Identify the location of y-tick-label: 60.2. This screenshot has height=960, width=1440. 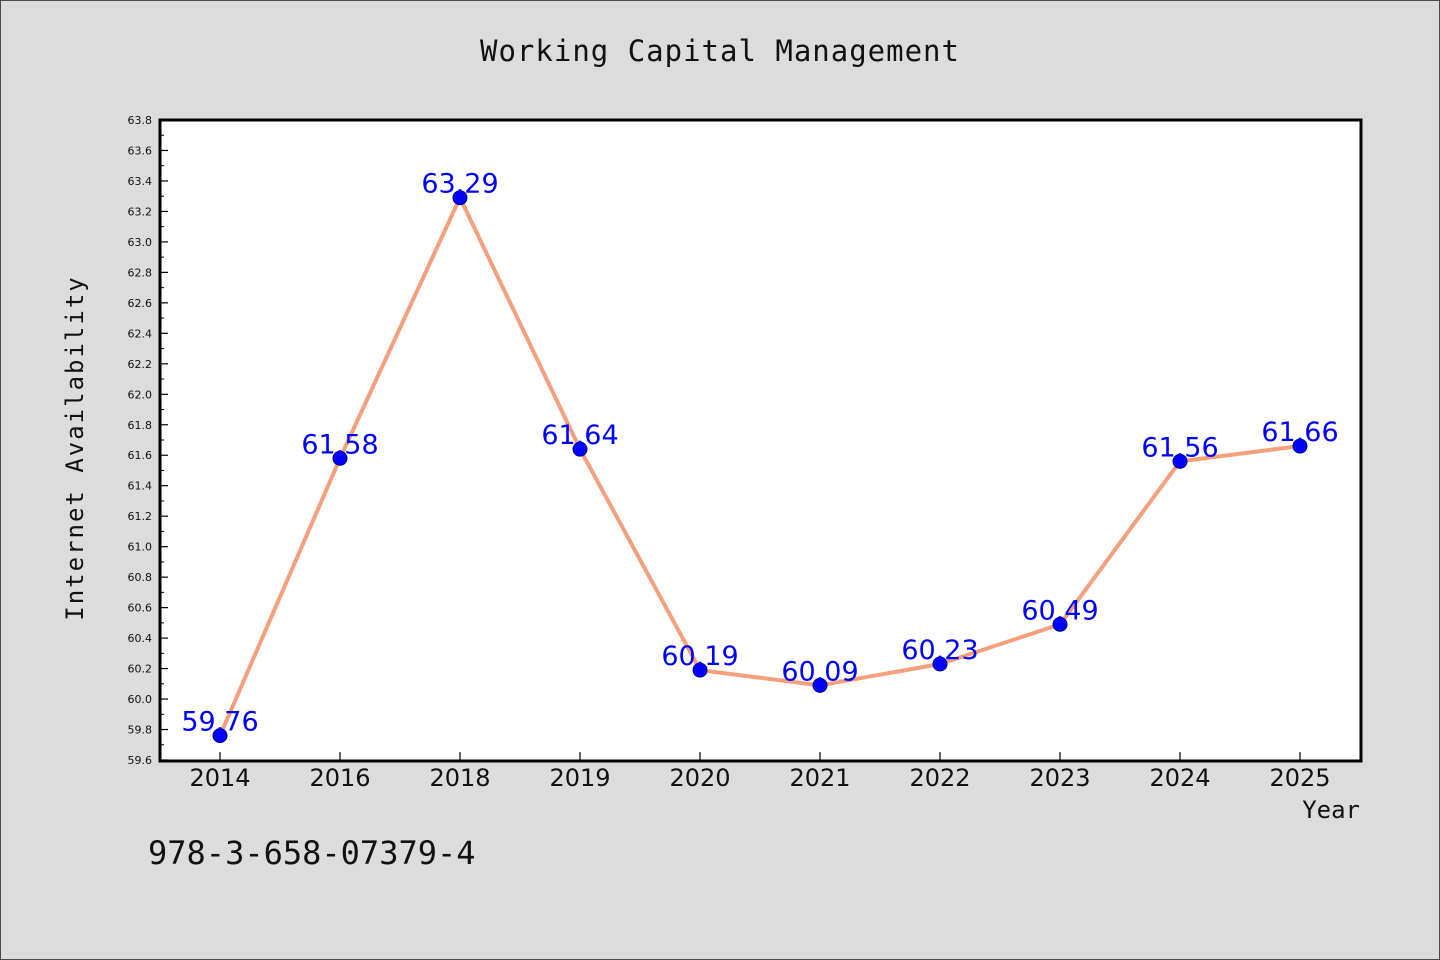
(140, 669).